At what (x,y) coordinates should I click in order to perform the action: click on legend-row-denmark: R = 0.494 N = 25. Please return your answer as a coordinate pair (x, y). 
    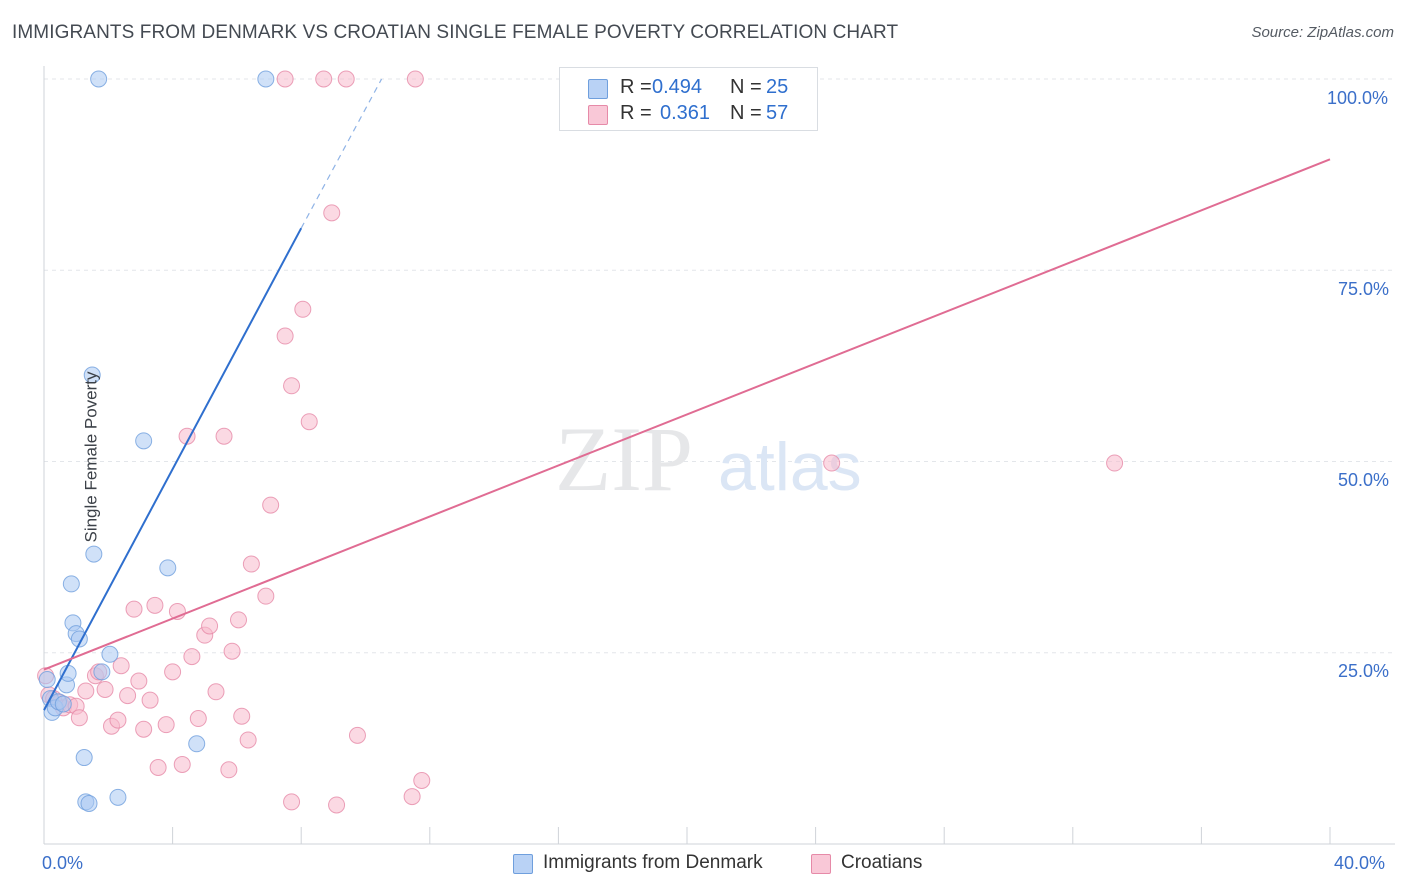
    Looking at the image, I should click on (688, 88).